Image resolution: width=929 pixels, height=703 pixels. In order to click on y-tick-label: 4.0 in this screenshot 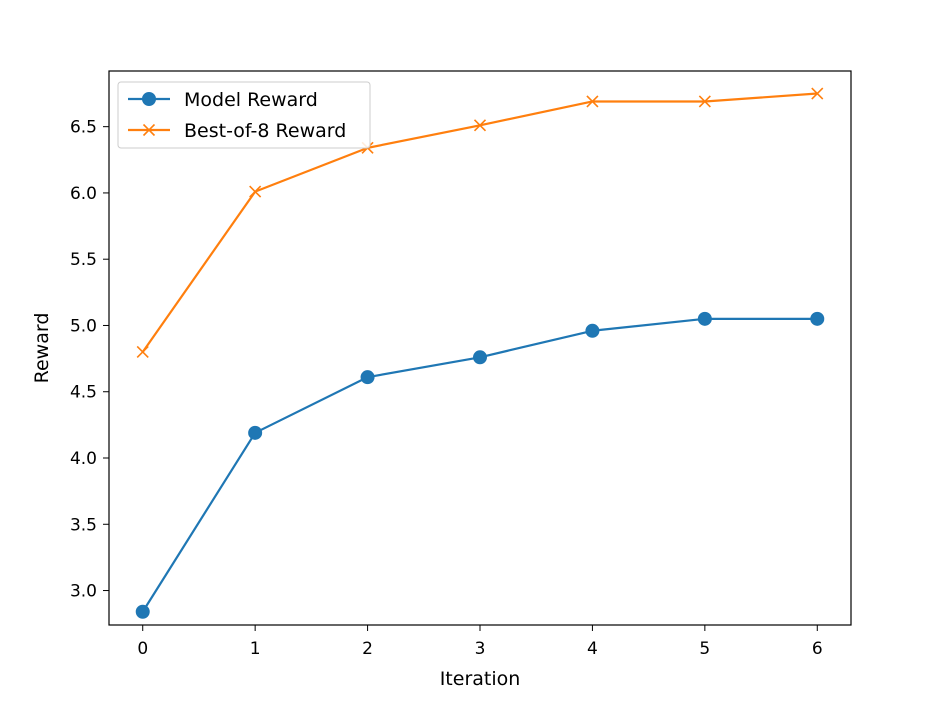, I will do `click(83, 459)`.